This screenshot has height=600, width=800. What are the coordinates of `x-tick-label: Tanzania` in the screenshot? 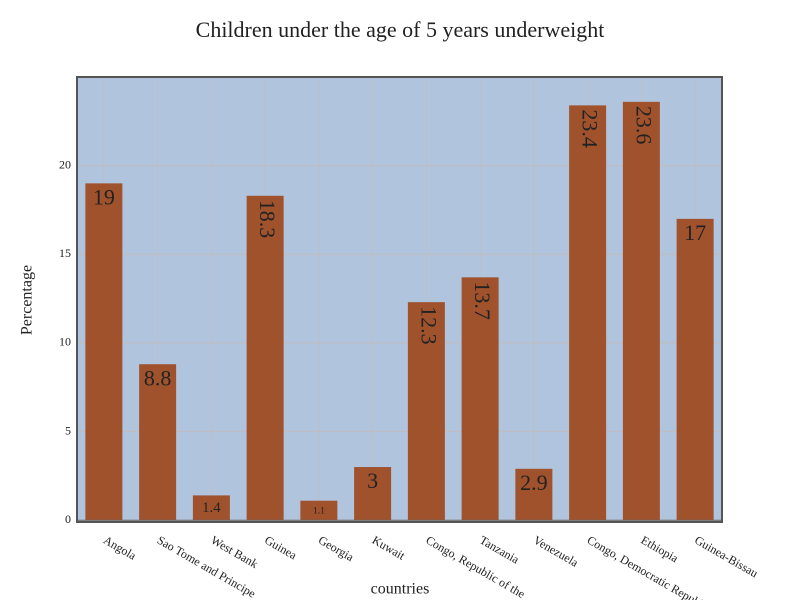 It's located at (499, 550).